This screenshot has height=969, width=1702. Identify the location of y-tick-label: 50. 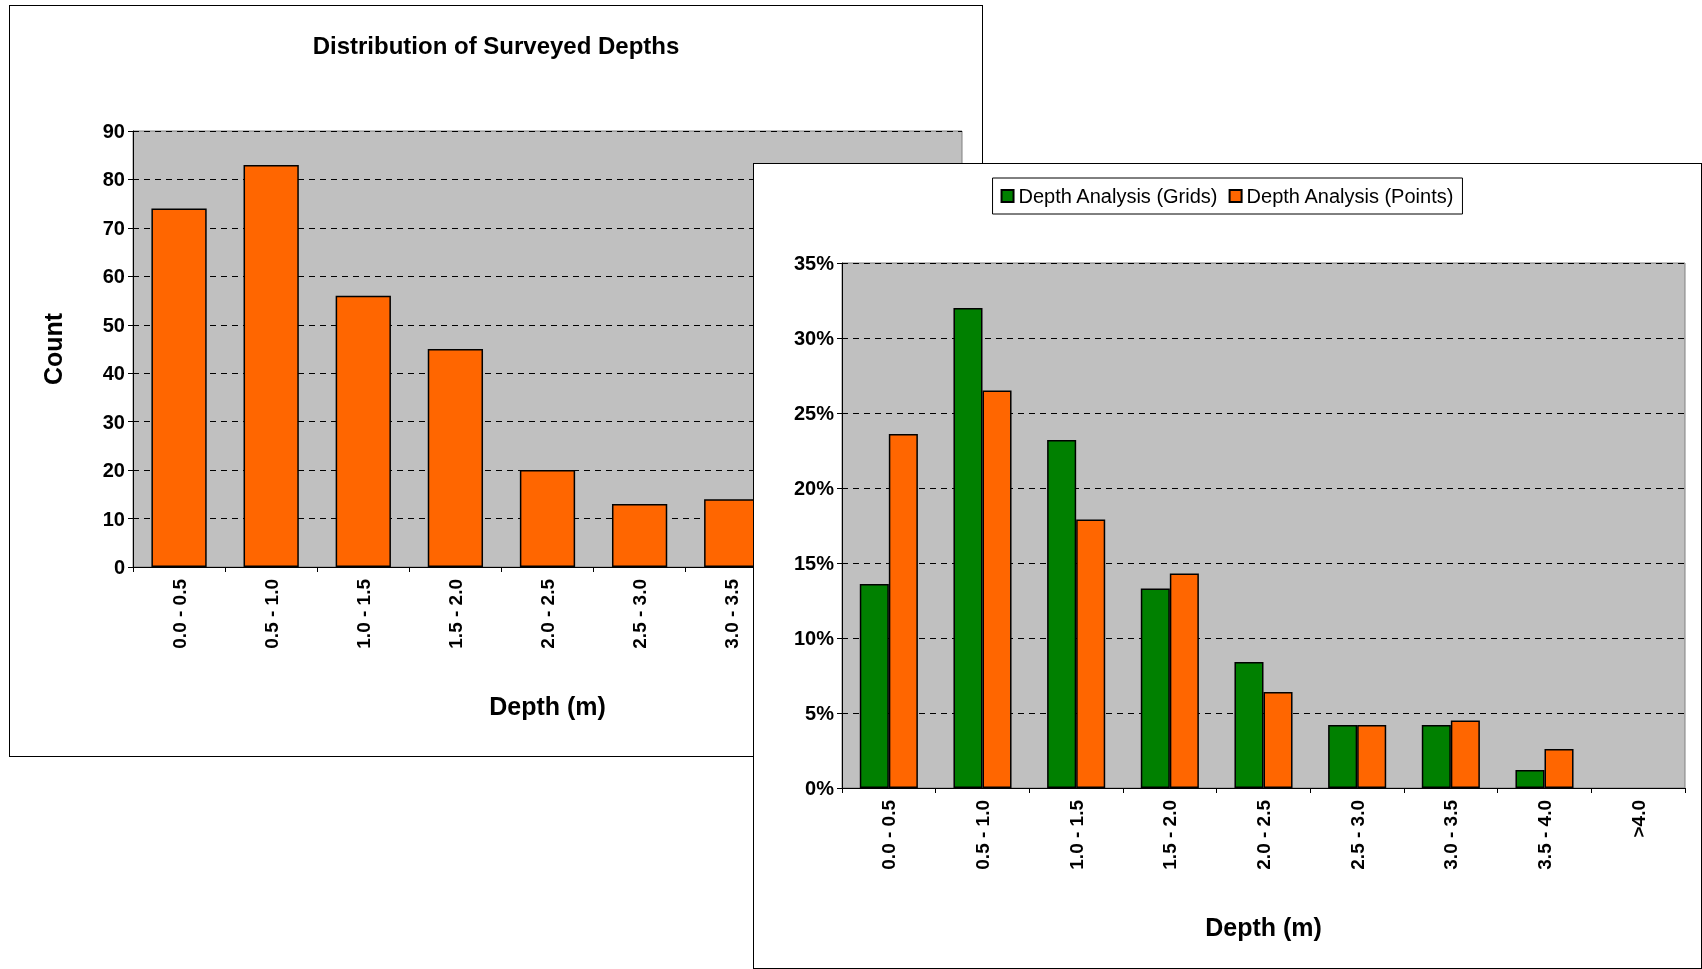
(113, 324).